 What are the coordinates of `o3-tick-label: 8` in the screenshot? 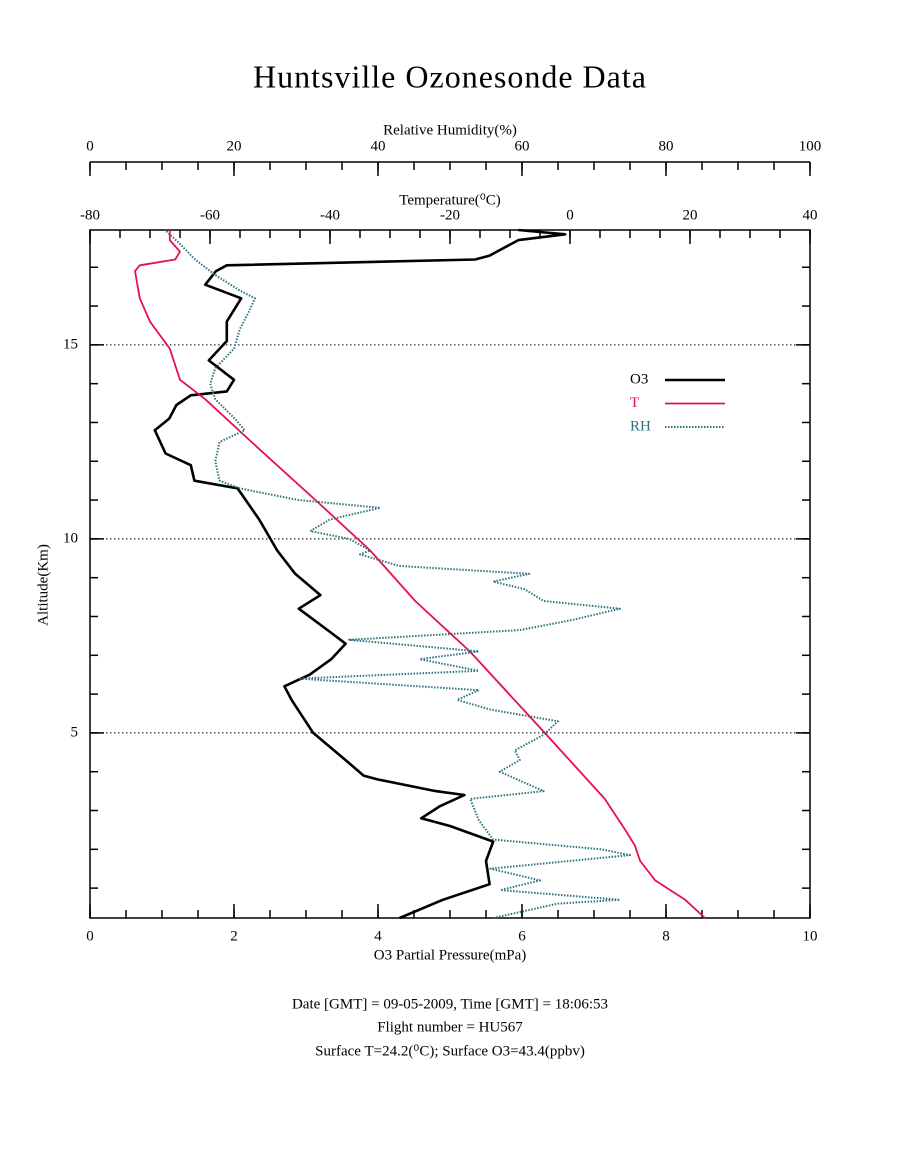 It's located at (666, 936).